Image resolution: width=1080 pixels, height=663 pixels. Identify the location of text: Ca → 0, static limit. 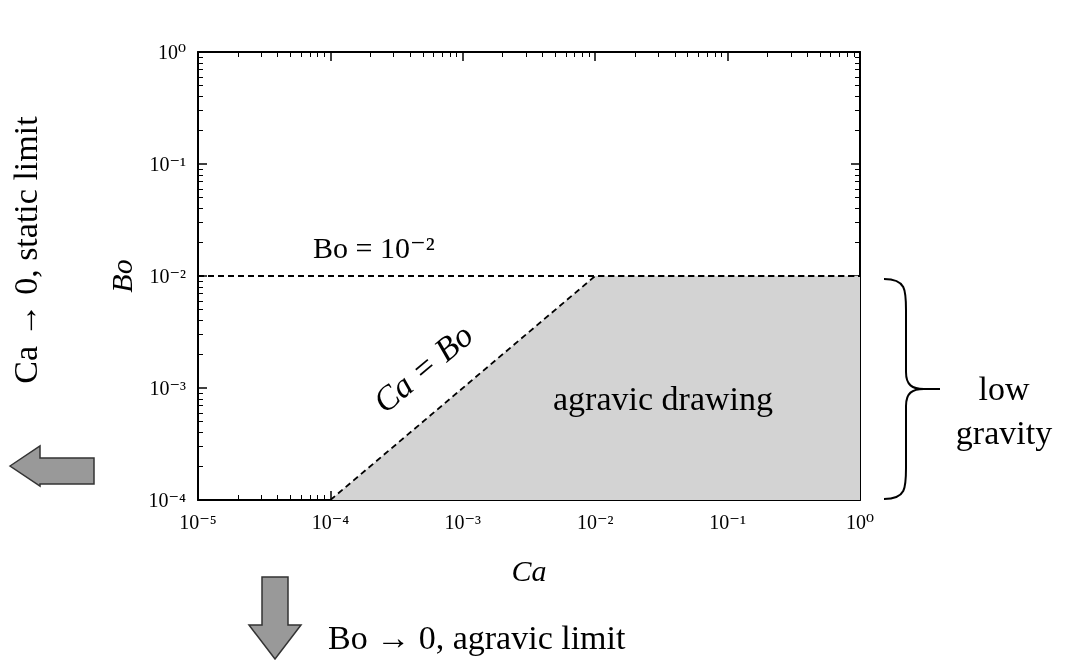
(25, 249).